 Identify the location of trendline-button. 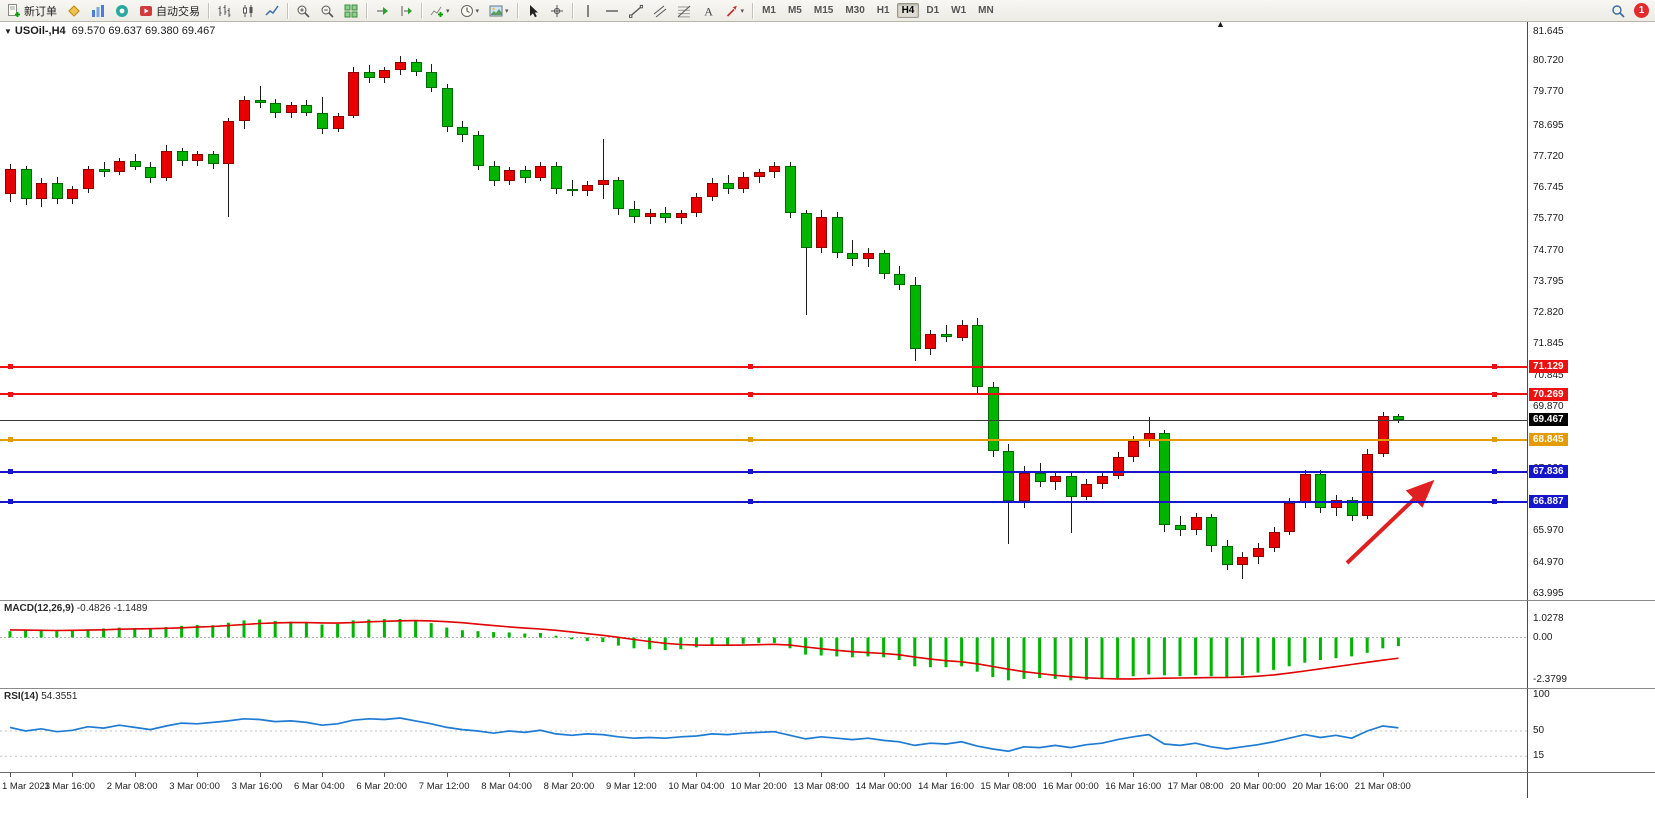
(636, 11).